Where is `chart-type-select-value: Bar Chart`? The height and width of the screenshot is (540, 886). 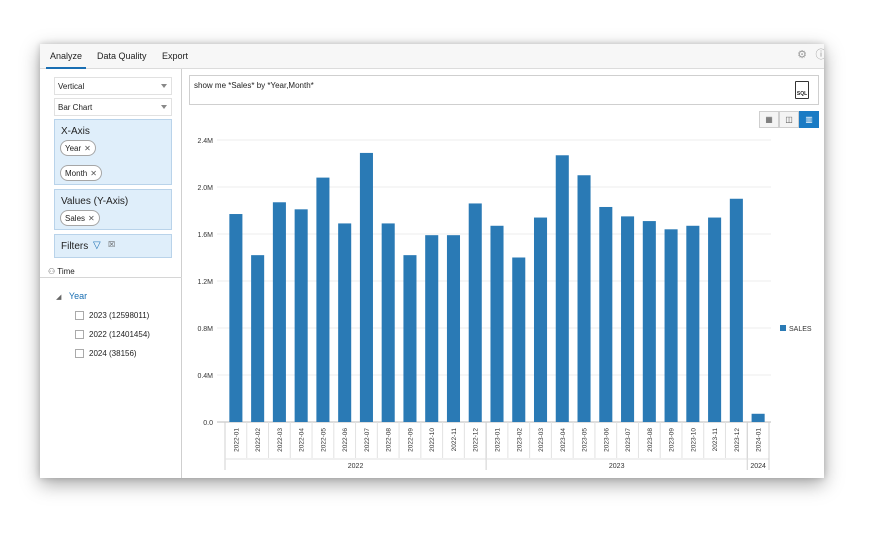 chart-type-select-value: Bar Chart is located at coordinates (75, 107).